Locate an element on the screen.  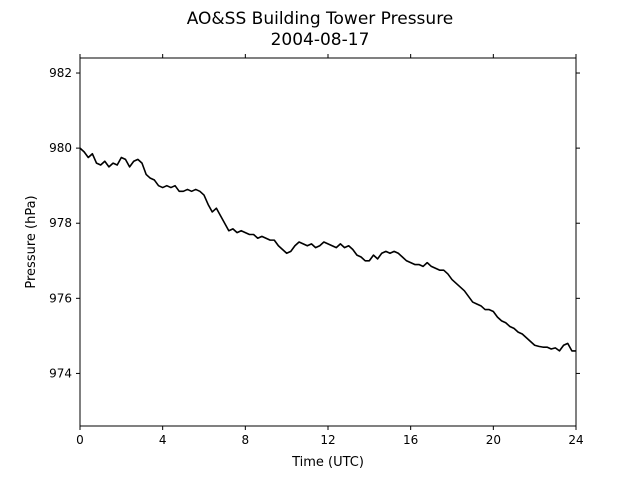
x-tick-label: 4 is located at coordinates (163, 440).